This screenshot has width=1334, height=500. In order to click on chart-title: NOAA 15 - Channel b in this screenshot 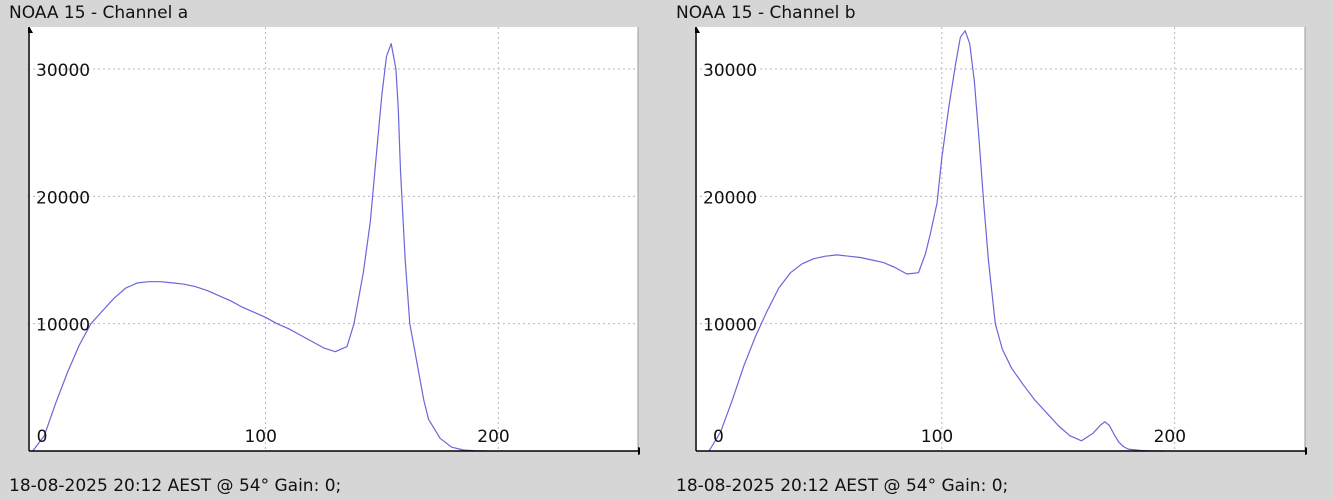, I will do `click(766, 13)`.